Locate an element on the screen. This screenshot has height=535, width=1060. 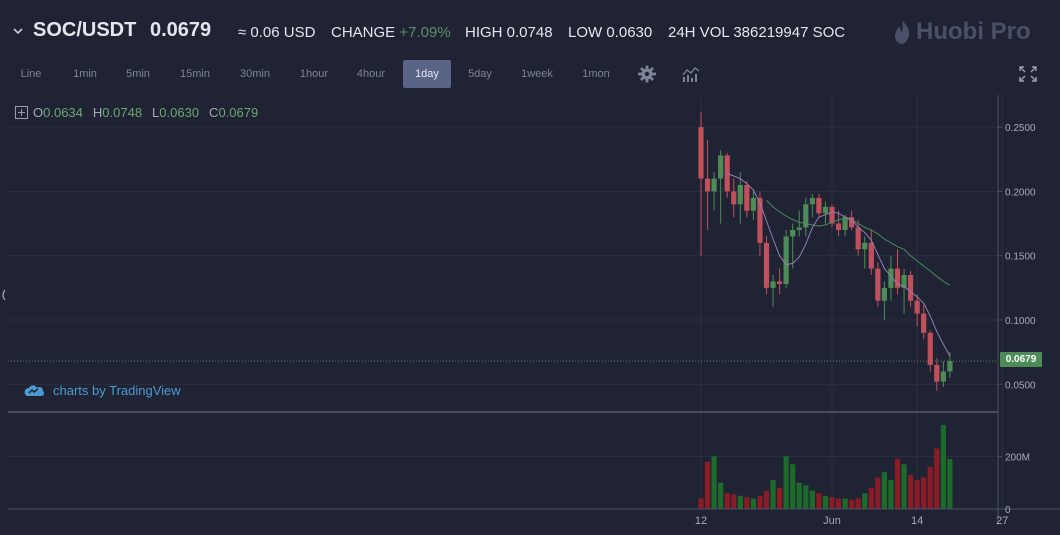
interval-1day: 1day is located at coordinates (427, 74).